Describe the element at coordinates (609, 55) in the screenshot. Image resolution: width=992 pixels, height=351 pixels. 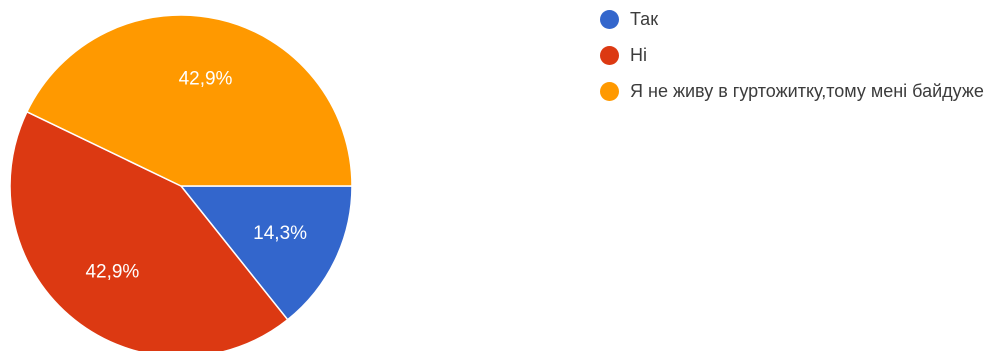
I see `legend-swatch-ni` at that location.